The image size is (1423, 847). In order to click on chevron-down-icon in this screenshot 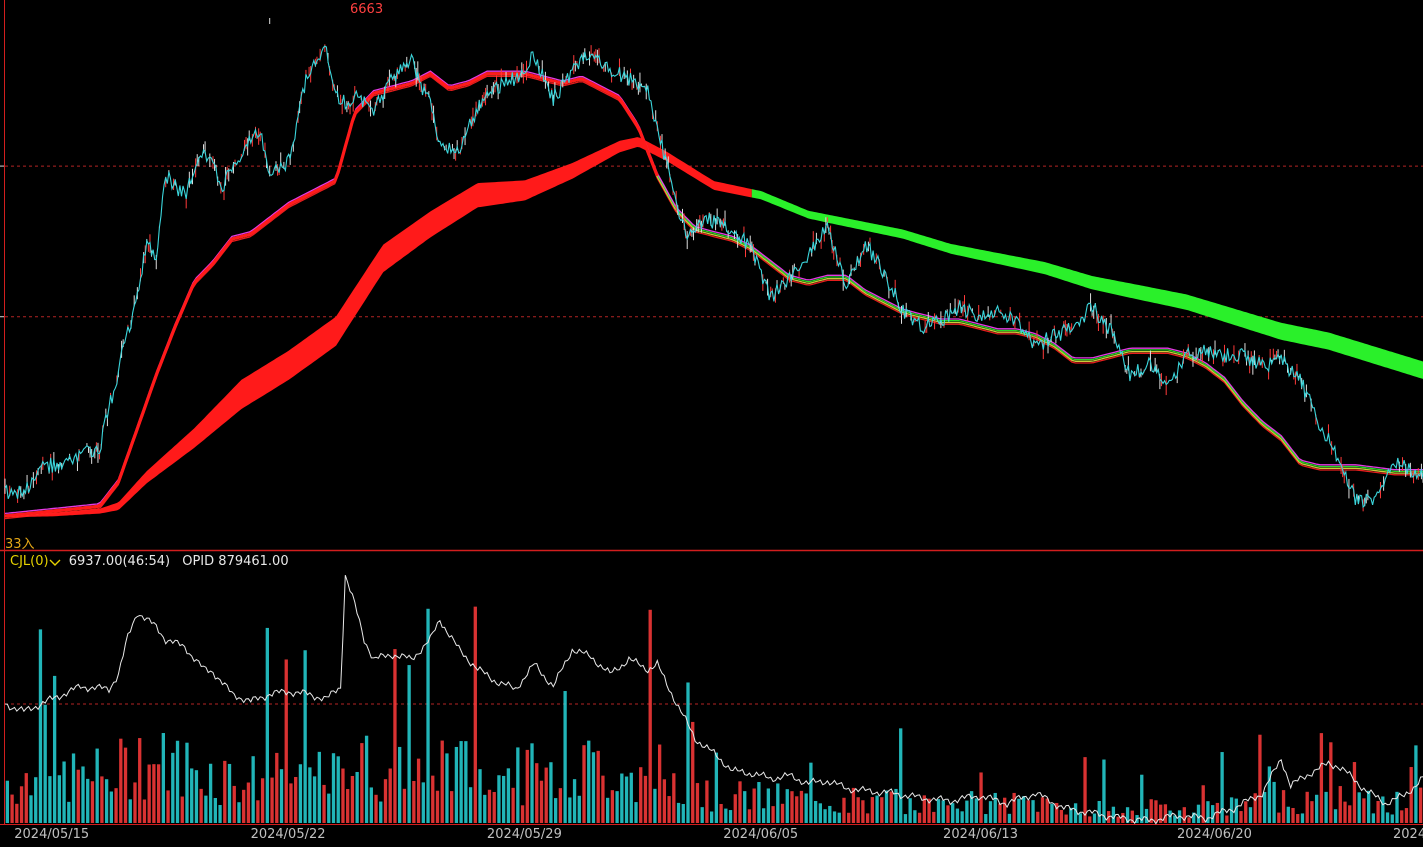, I will do `click(55, 562)`.